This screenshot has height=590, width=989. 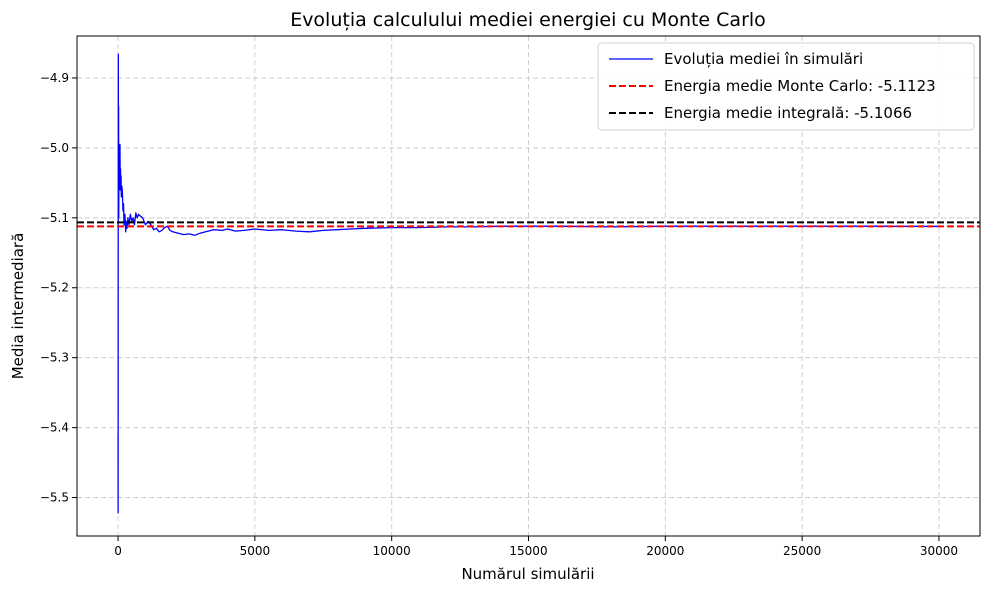 I want to click on y-tick-label: −5.4, so click(x=54, y=428).